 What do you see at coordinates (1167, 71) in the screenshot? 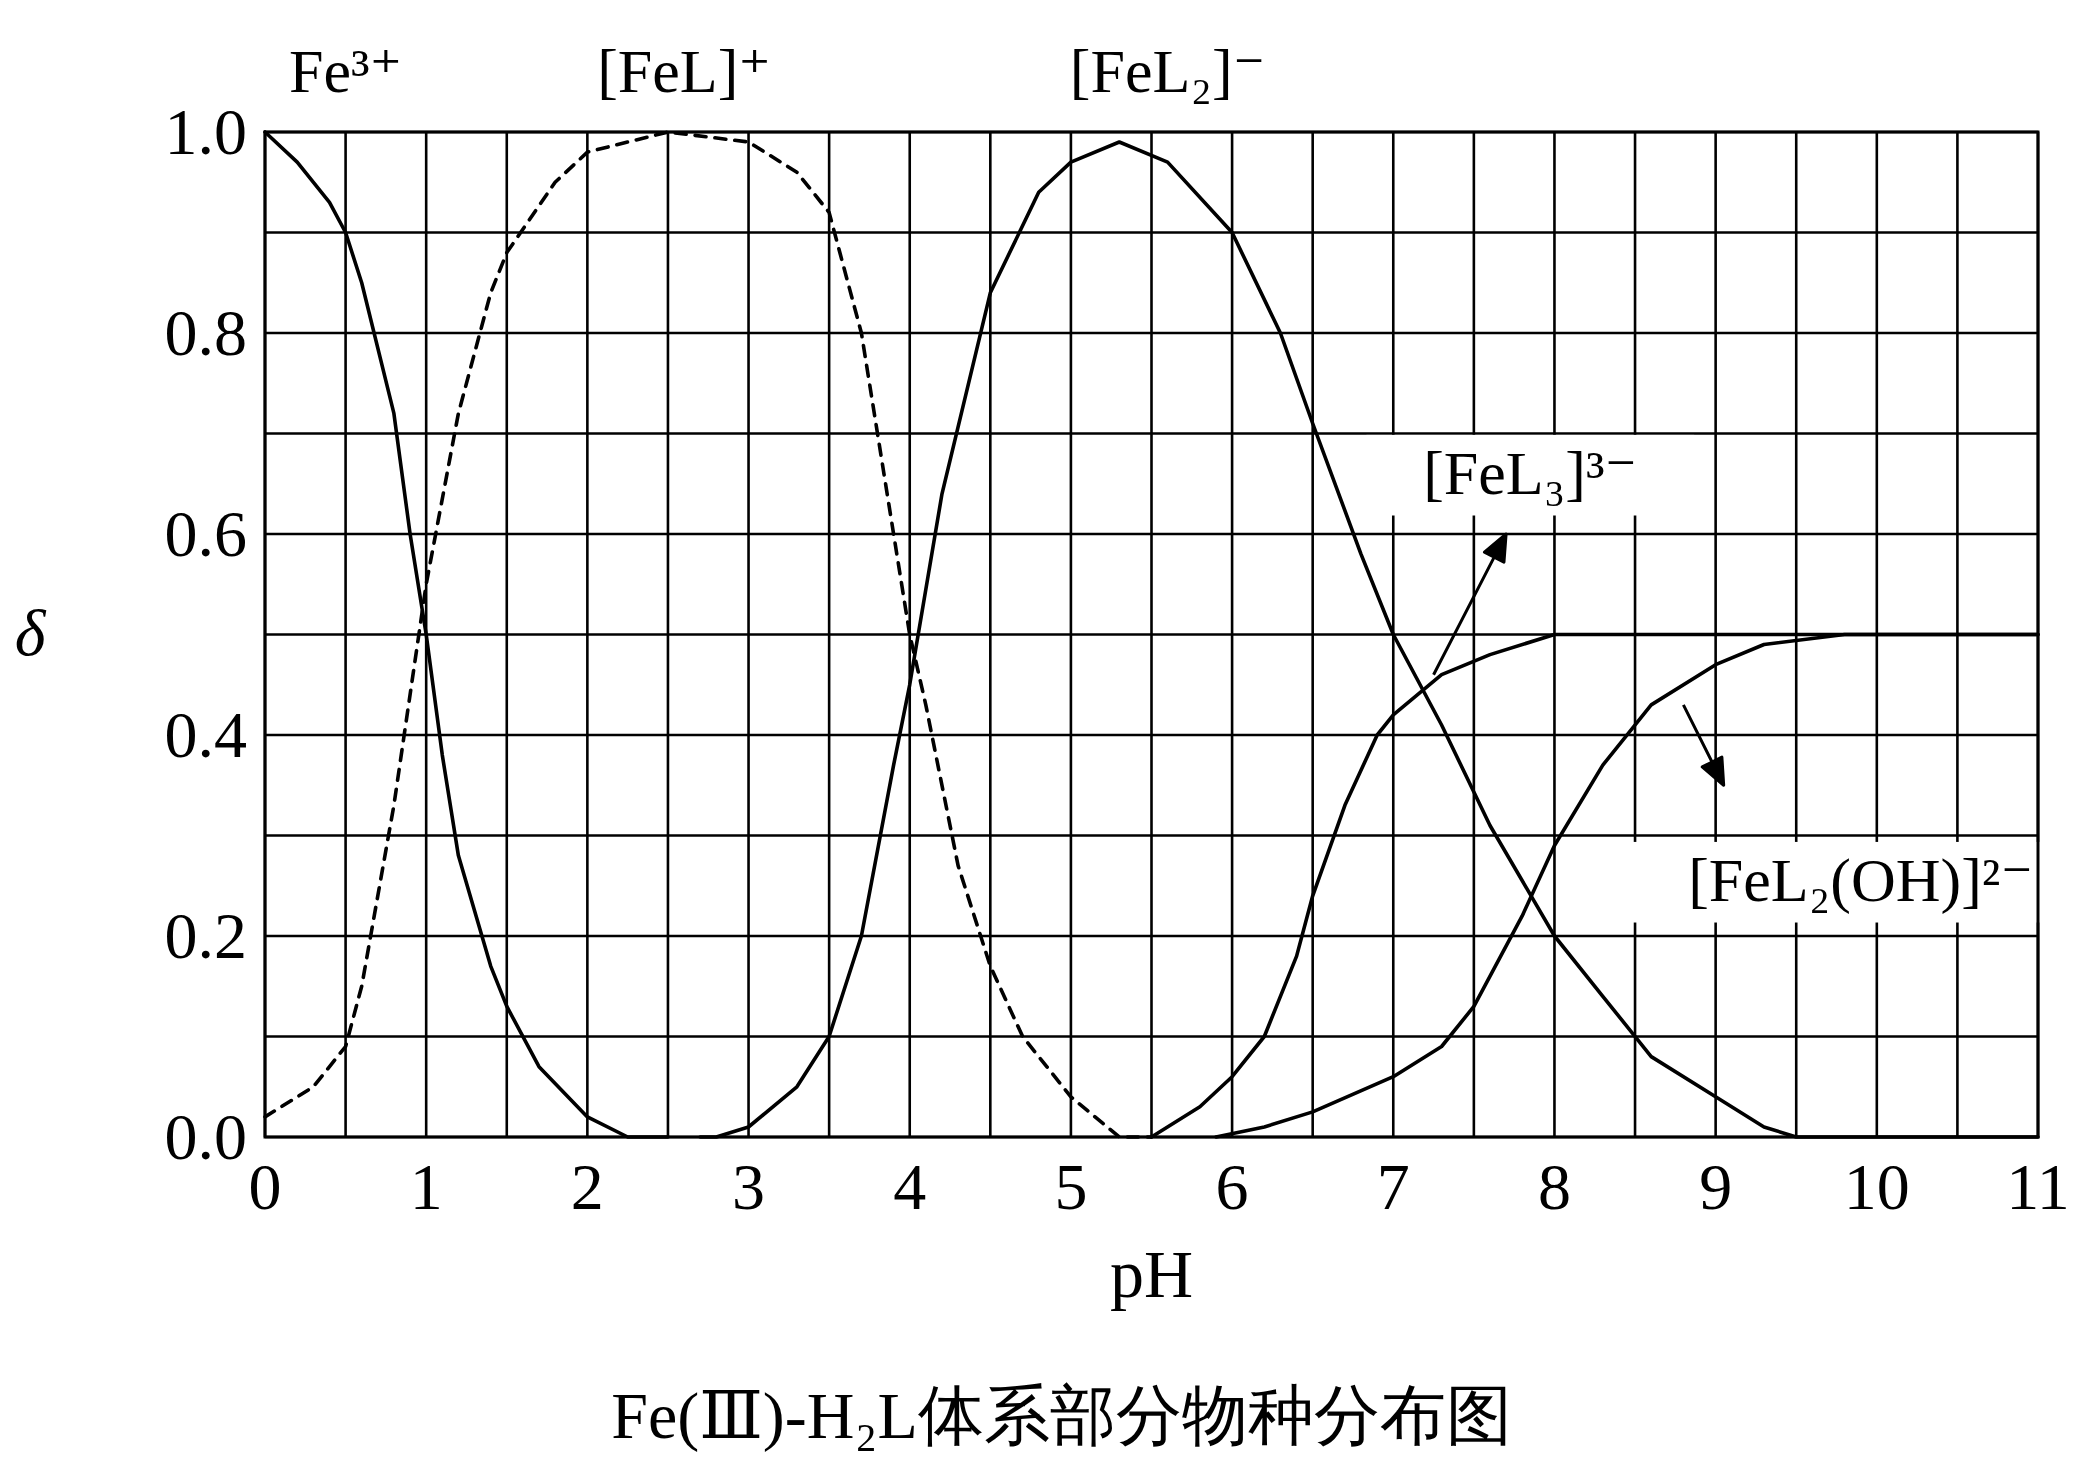
I see `series-label: [FeL₂]⁻` at bounding box center [1167, 71].